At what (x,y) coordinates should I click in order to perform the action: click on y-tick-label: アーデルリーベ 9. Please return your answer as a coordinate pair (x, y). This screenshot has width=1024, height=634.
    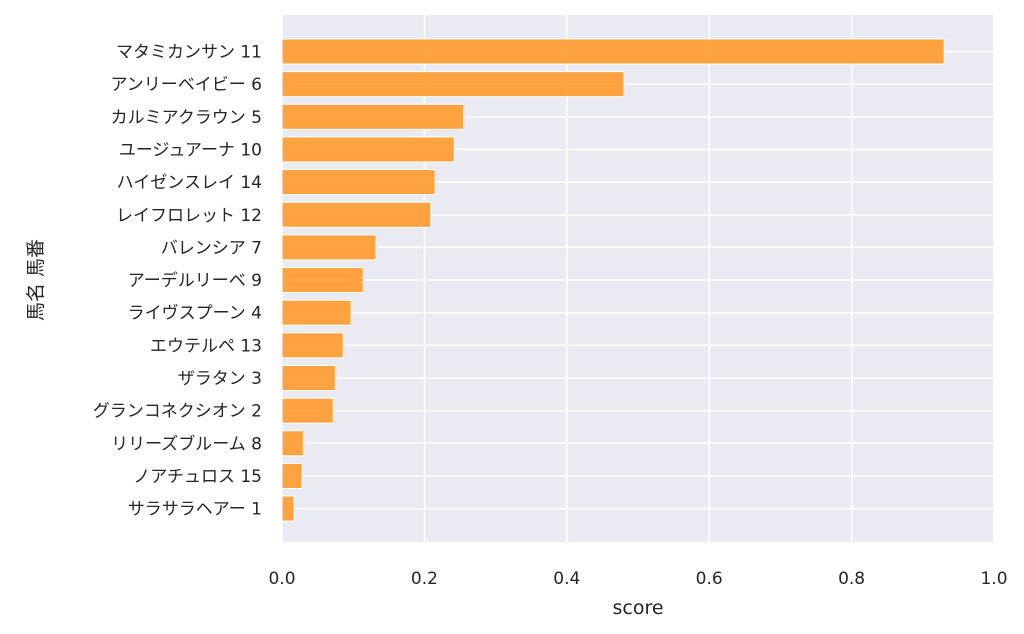
    Looking at the image, I should click on (195, 280).